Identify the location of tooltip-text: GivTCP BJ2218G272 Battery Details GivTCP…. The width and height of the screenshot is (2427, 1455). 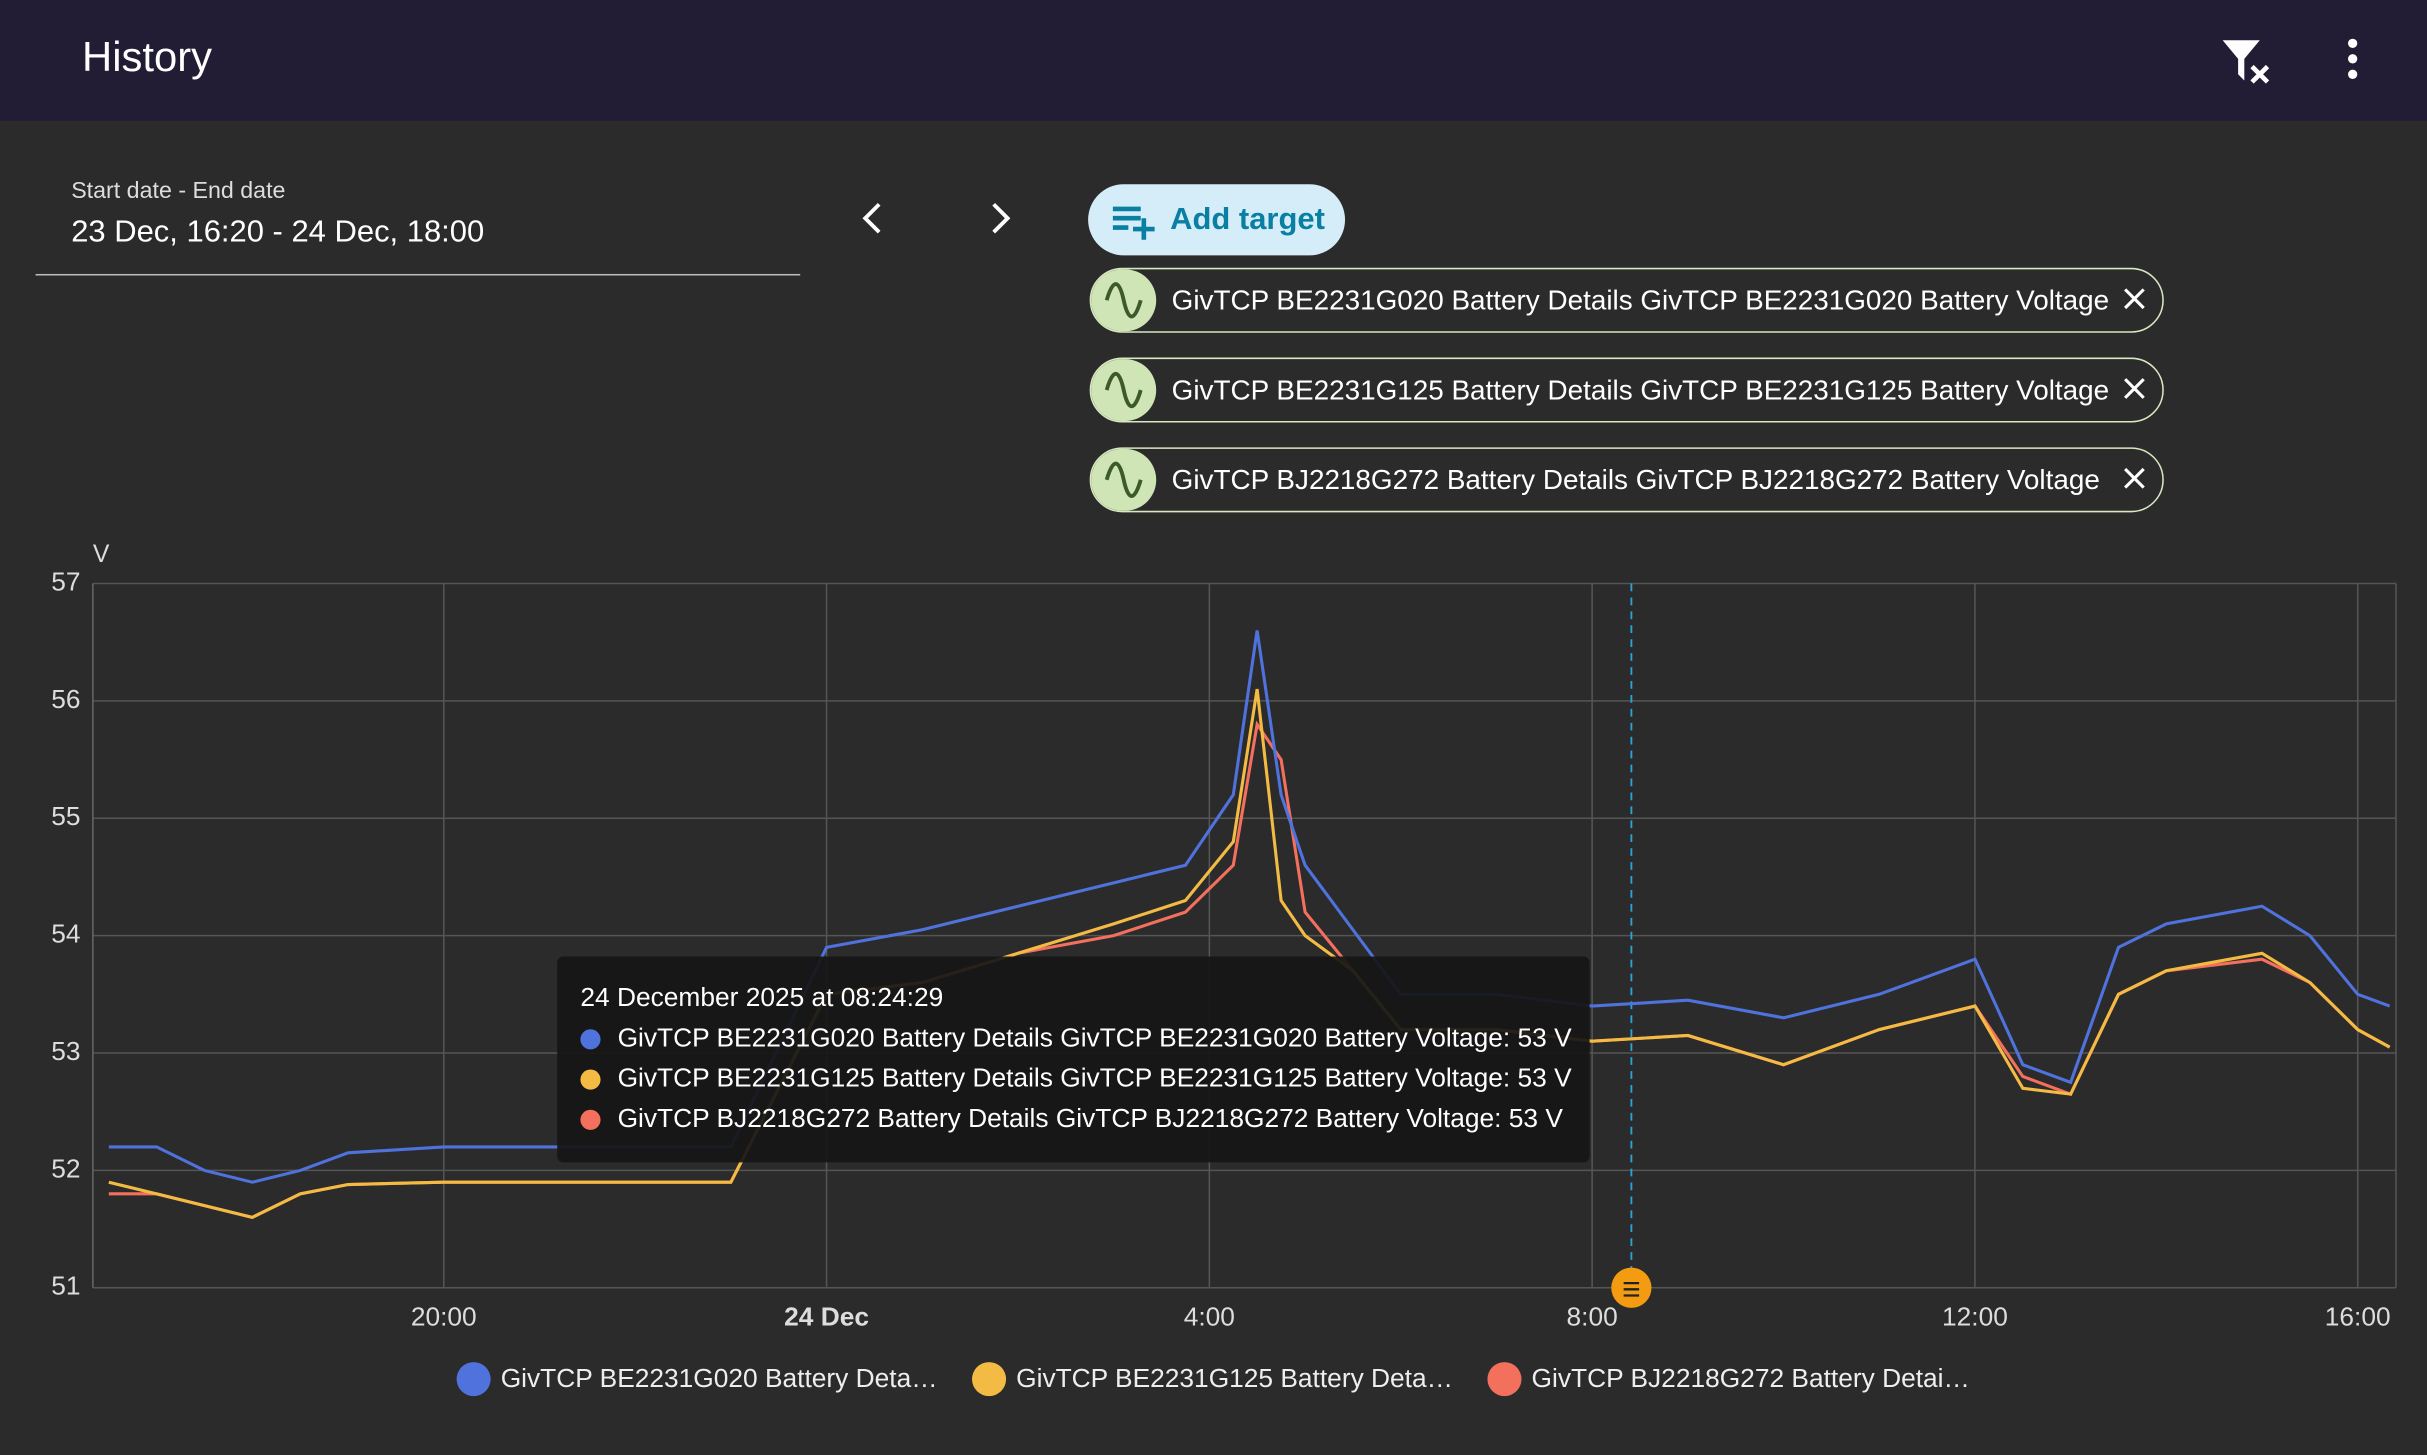
(1090, 1118).